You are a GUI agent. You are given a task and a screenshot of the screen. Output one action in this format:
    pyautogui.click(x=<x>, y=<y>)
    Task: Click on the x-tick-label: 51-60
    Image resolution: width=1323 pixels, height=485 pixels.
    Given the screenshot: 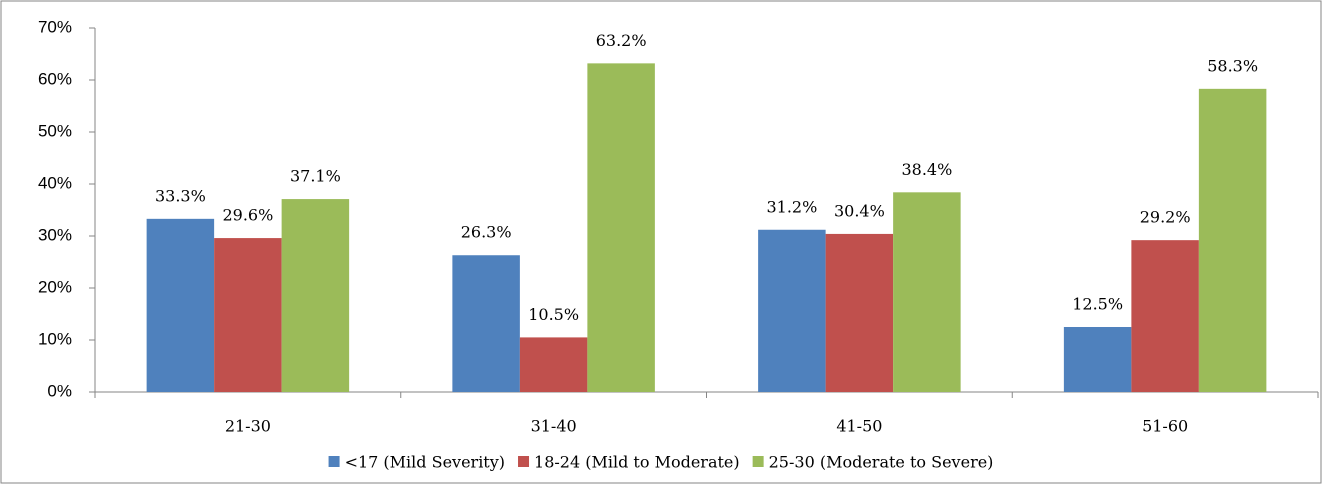 What is the action you would take?
    pyautogui.click(x=1165, y=426)
    